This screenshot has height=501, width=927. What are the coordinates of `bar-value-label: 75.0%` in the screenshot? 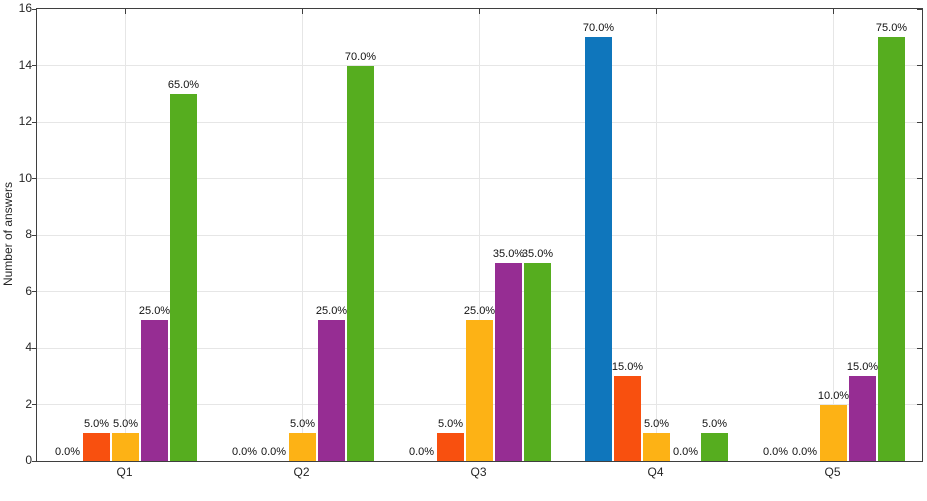 It's located at (891, 28).